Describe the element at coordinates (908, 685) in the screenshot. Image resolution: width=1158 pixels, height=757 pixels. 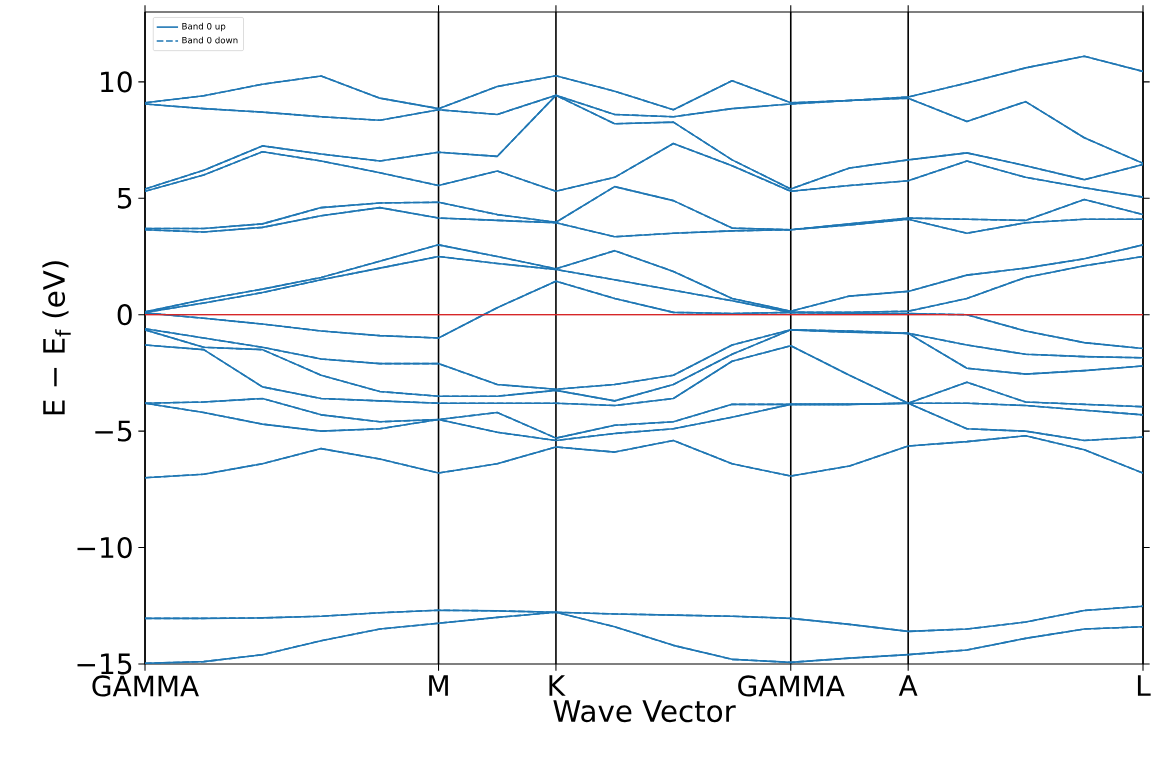
I see `x-tick-label: A` at that location.